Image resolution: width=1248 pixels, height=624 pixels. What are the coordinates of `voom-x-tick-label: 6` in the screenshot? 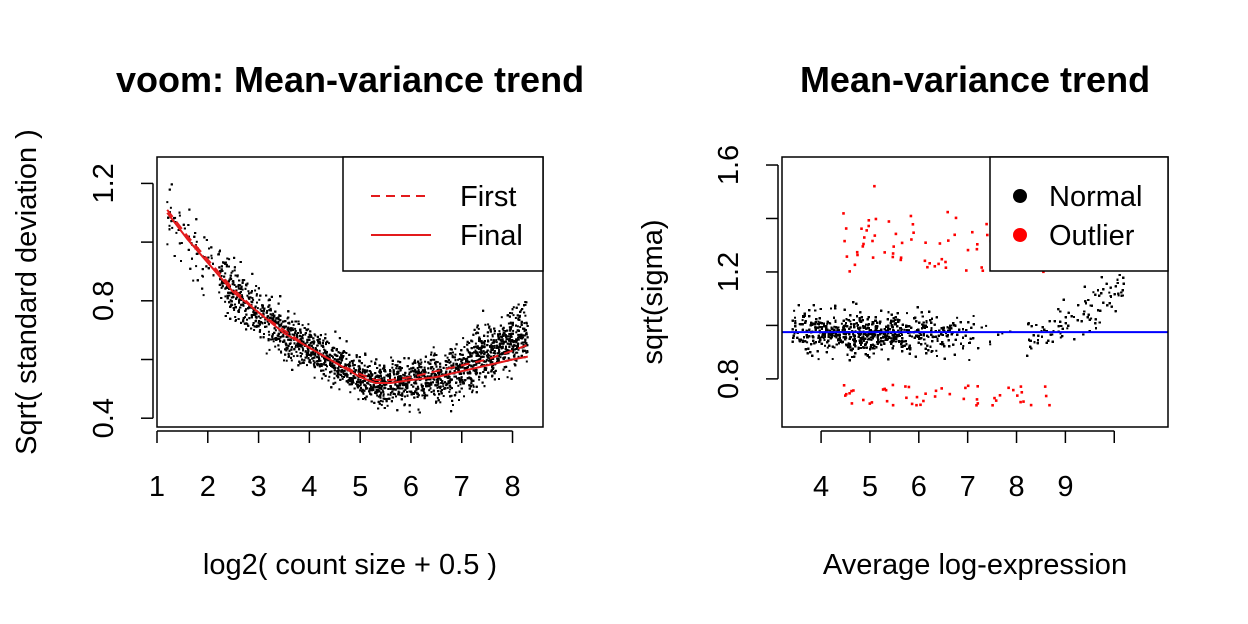 It's located at (411, 487).